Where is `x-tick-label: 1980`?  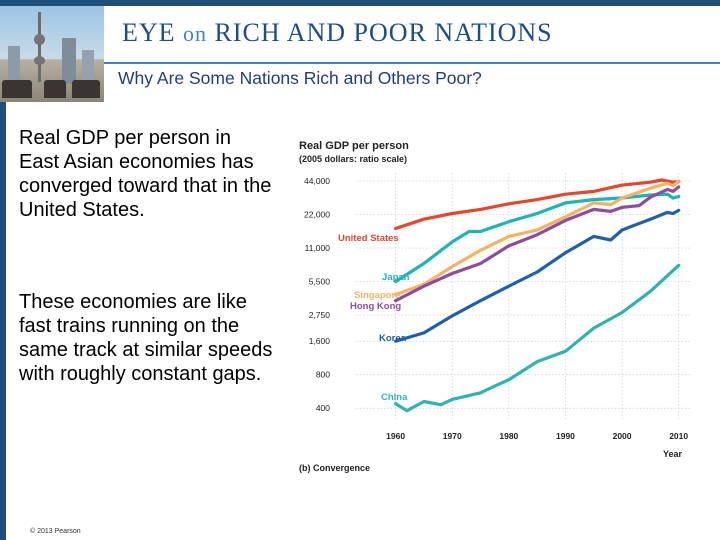
x-tick-label: 1980 is located at coordinates (508, 436).